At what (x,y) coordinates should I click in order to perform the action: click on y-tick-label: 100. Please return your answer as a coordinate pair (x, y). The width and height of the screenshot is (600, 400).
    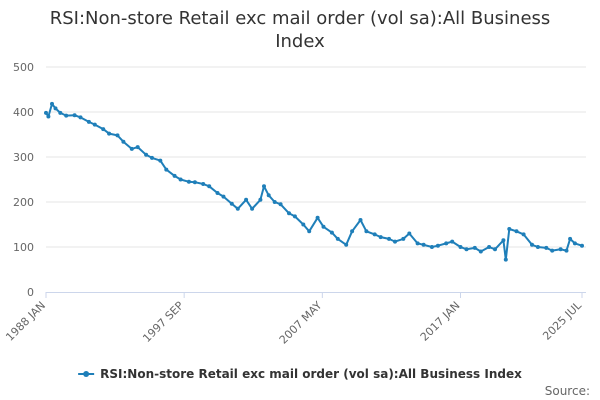
    Looking at the image, I should click on (23, 247).